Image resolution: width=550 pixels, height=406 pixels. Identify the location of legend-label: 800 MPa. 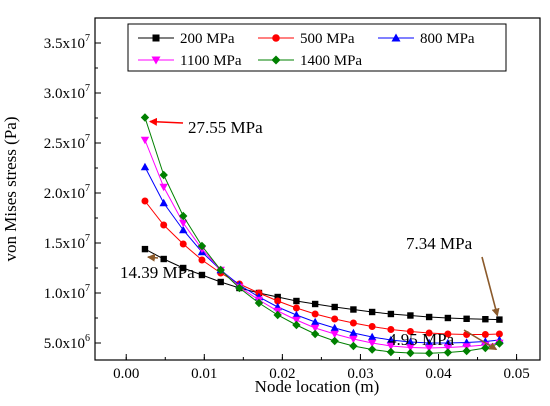
(447, 39).